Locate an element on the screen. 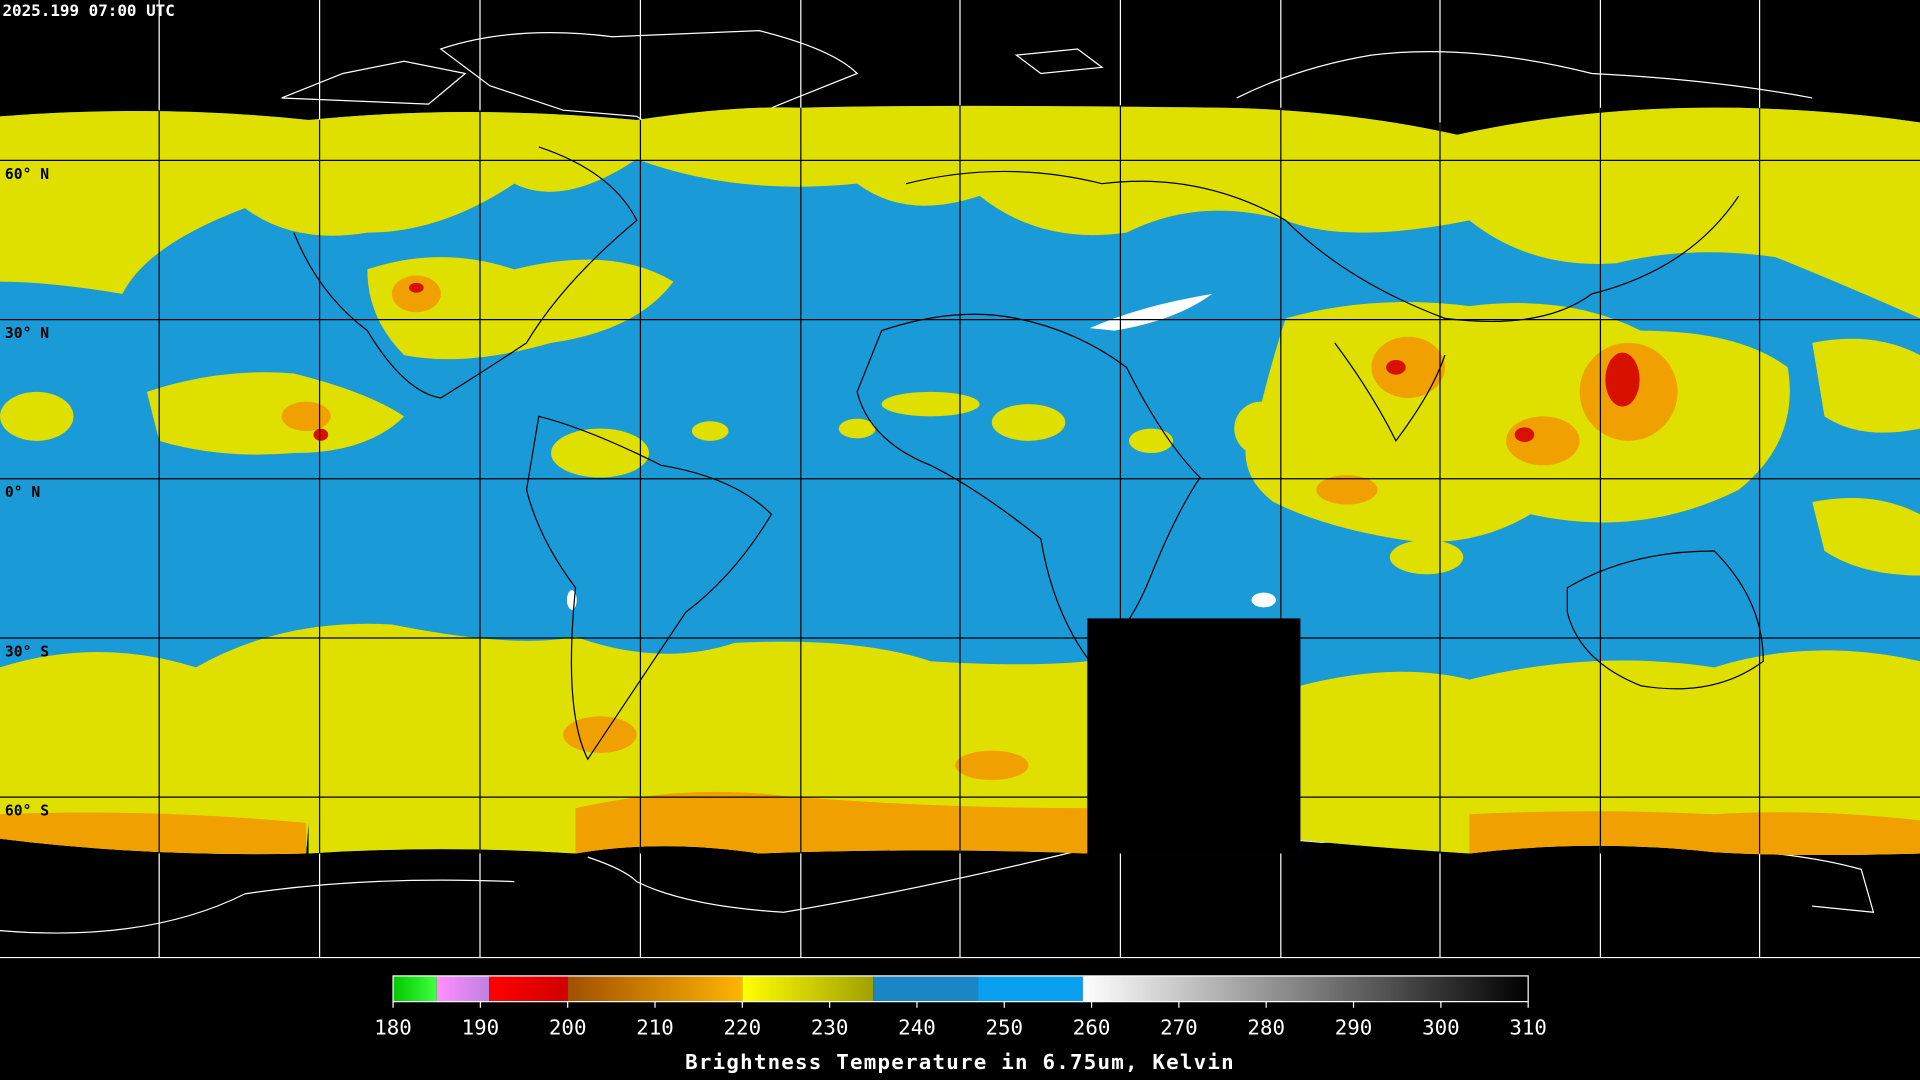  colorbar-tick-label: 210 is located at coordinates (655, 1028).